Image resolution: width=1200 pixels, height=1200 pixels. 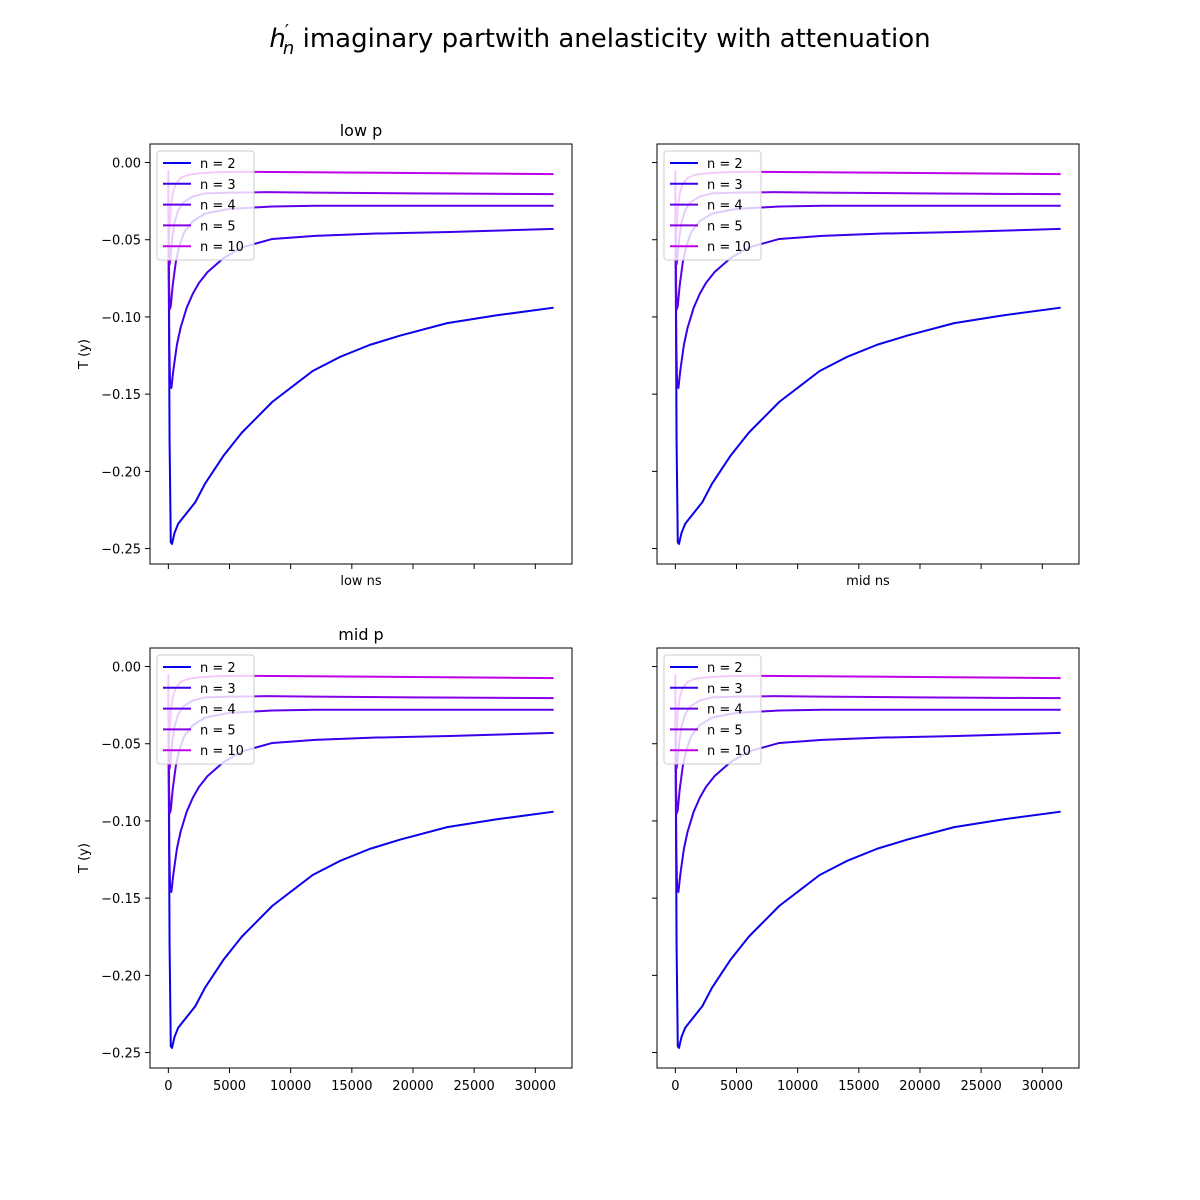 What do you see at coordinates (288, 48) in the screenshot?
I see `figure-title-math-sub: n` at bounding box center [288, 48].